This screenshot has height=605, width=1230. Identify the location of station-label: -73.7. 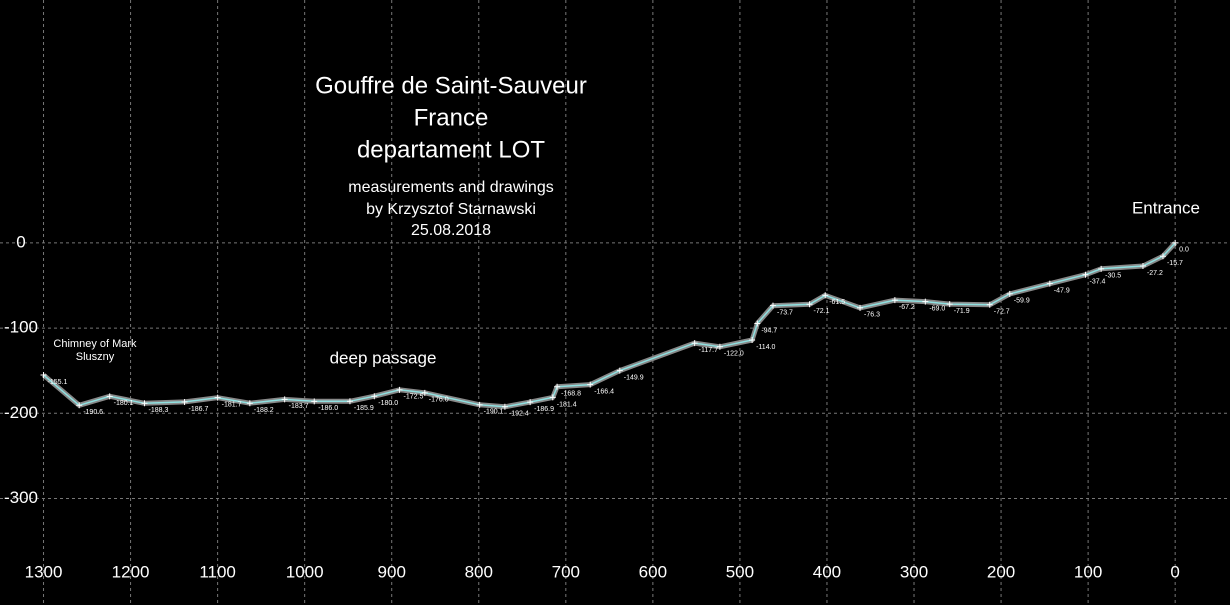
(785, 312).